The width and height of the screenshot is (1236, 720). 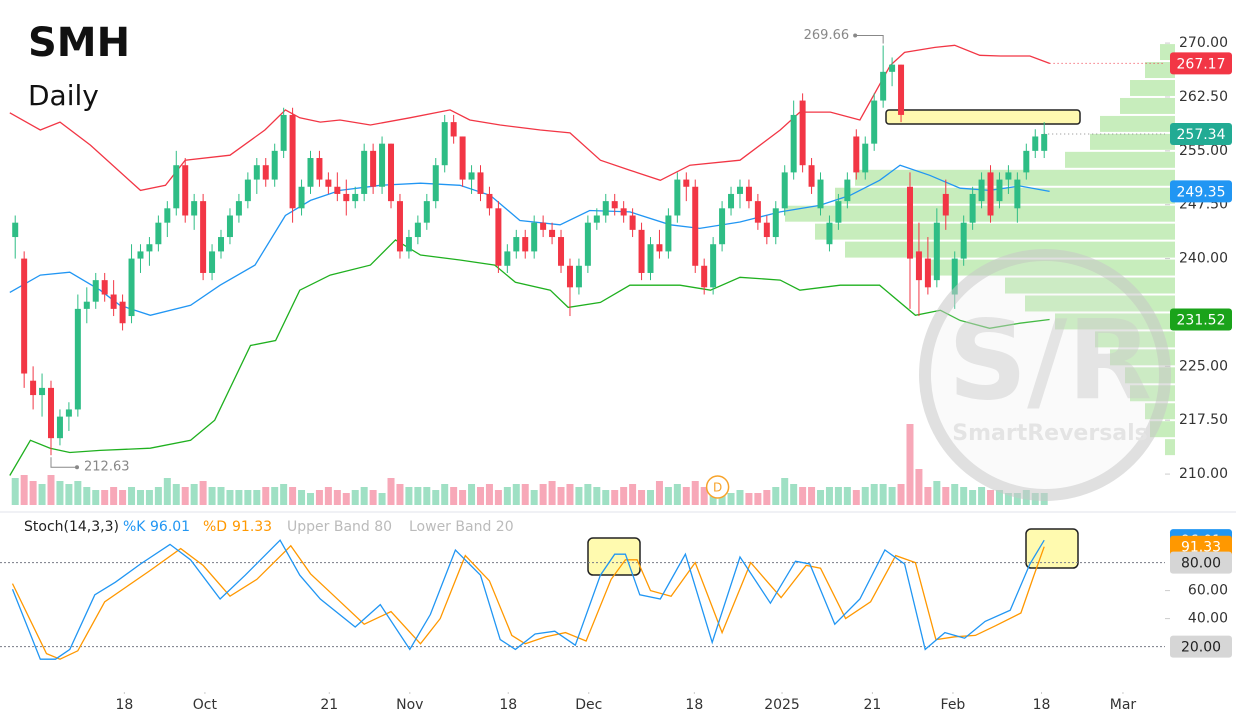 What do you see at coordinates (1050, 360) in the screenshot?
I see `watermark-logo: S/R` at bounding box center [1050, 360].